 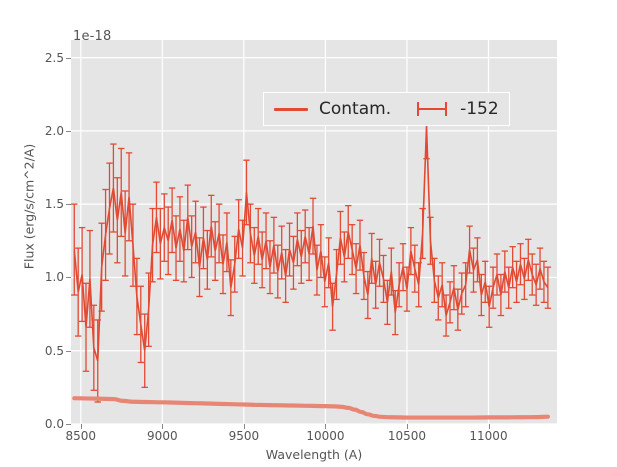 I want to click on x-tick-labels: 8500 9000 9500 10000 10500 11000, so click(x=311, y=439).